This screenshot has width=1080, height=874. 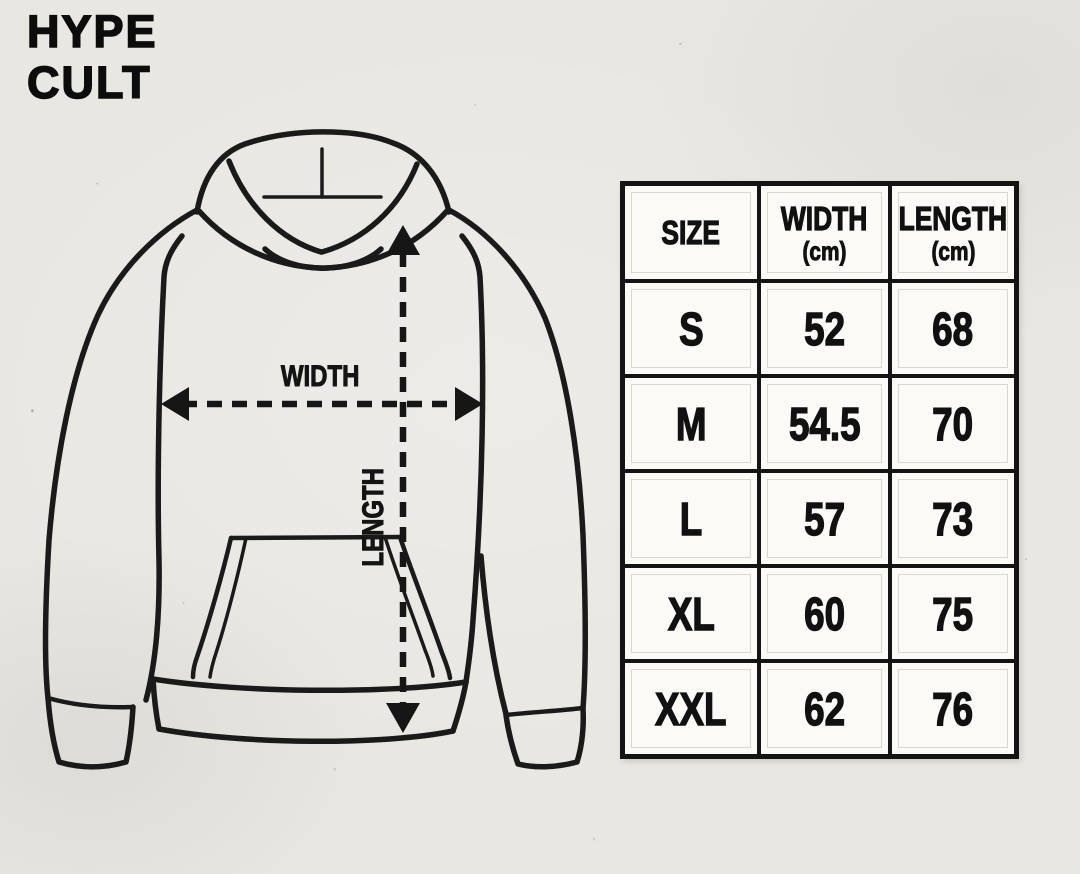 I want to click on length-dimension-label: LENGTH, so click(x=374, y=517).